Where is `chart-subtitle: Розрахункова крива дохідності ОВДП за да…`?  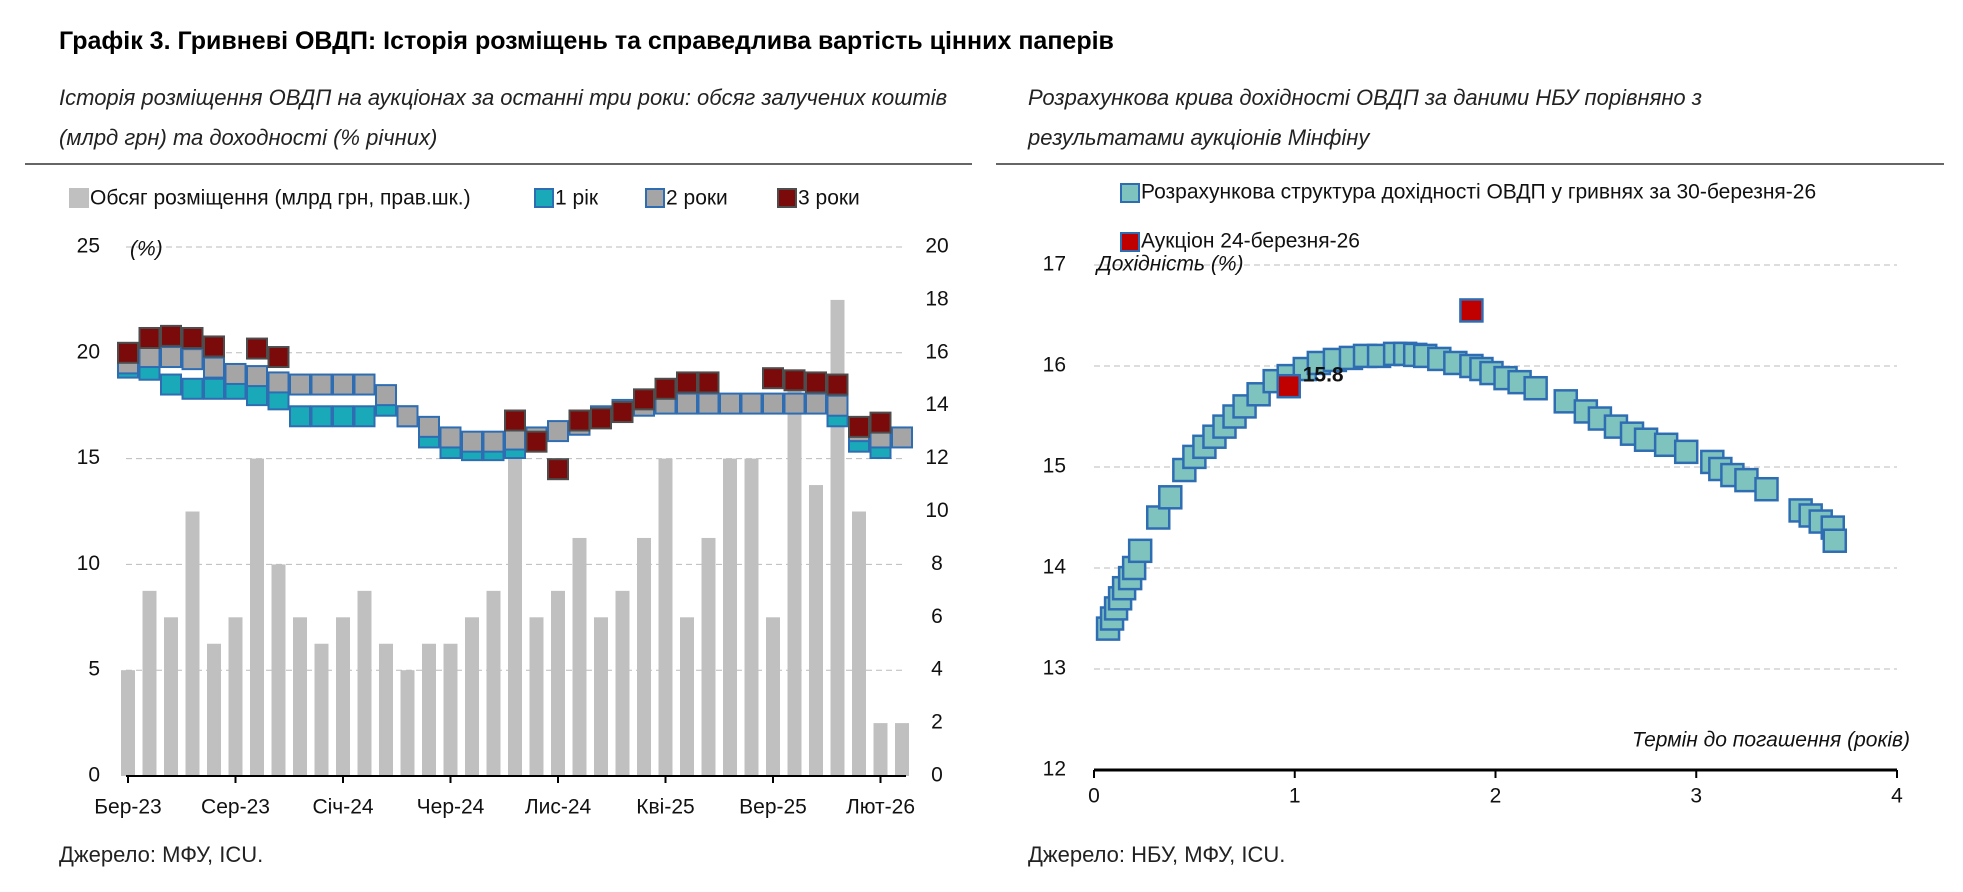 chart-subtitle: Розрахункова крива дохідності ОВДП за да… is located at coordinates (1365, 117).